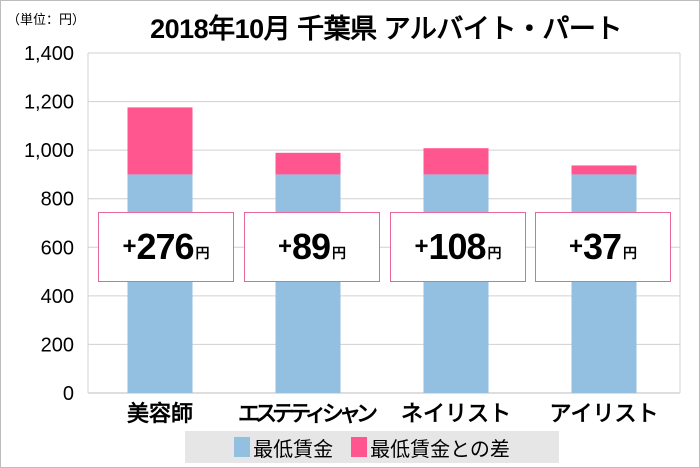  Describe the element at coordinates (386, 29) in the screenshot. I see `chart-title: 2018年10月 千葉県 アルバイト・パート` at that location.